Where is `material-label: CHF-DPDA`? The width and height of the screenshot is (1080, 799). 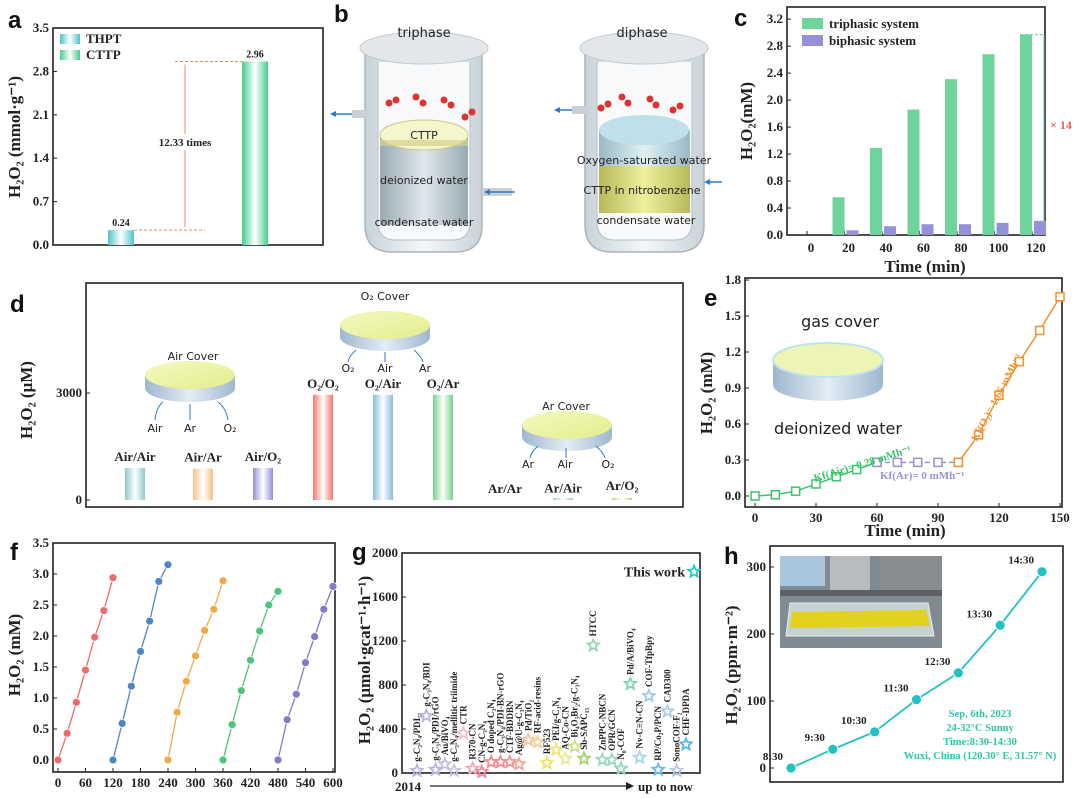 material-label: CHF-DPDA is located at coordinates (686, 711).